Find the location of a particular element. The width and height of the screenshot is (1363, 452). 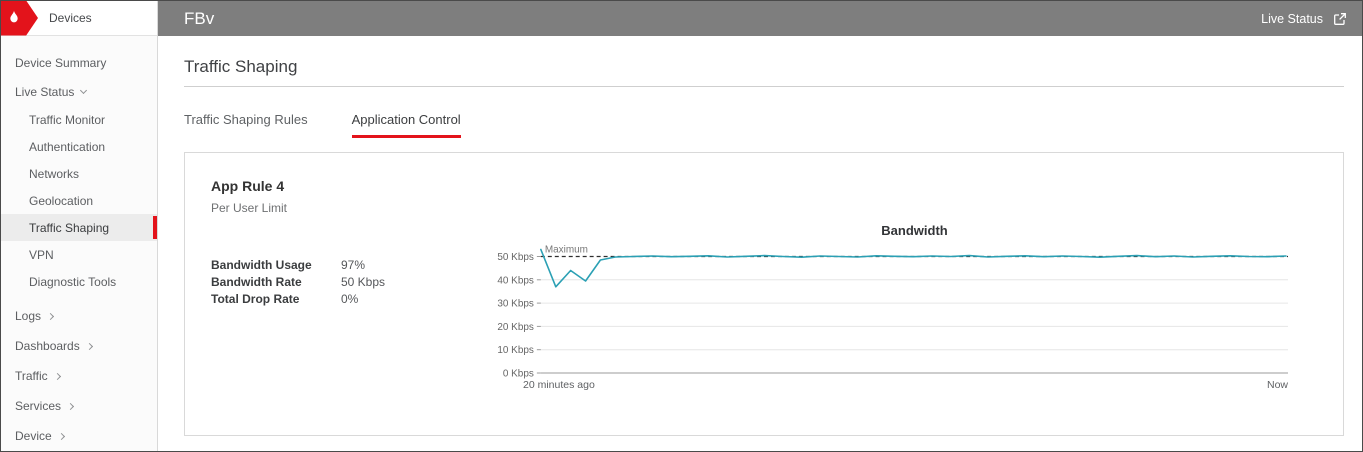

maximum-line-label: Maximum is located at coordinates (566, 249).